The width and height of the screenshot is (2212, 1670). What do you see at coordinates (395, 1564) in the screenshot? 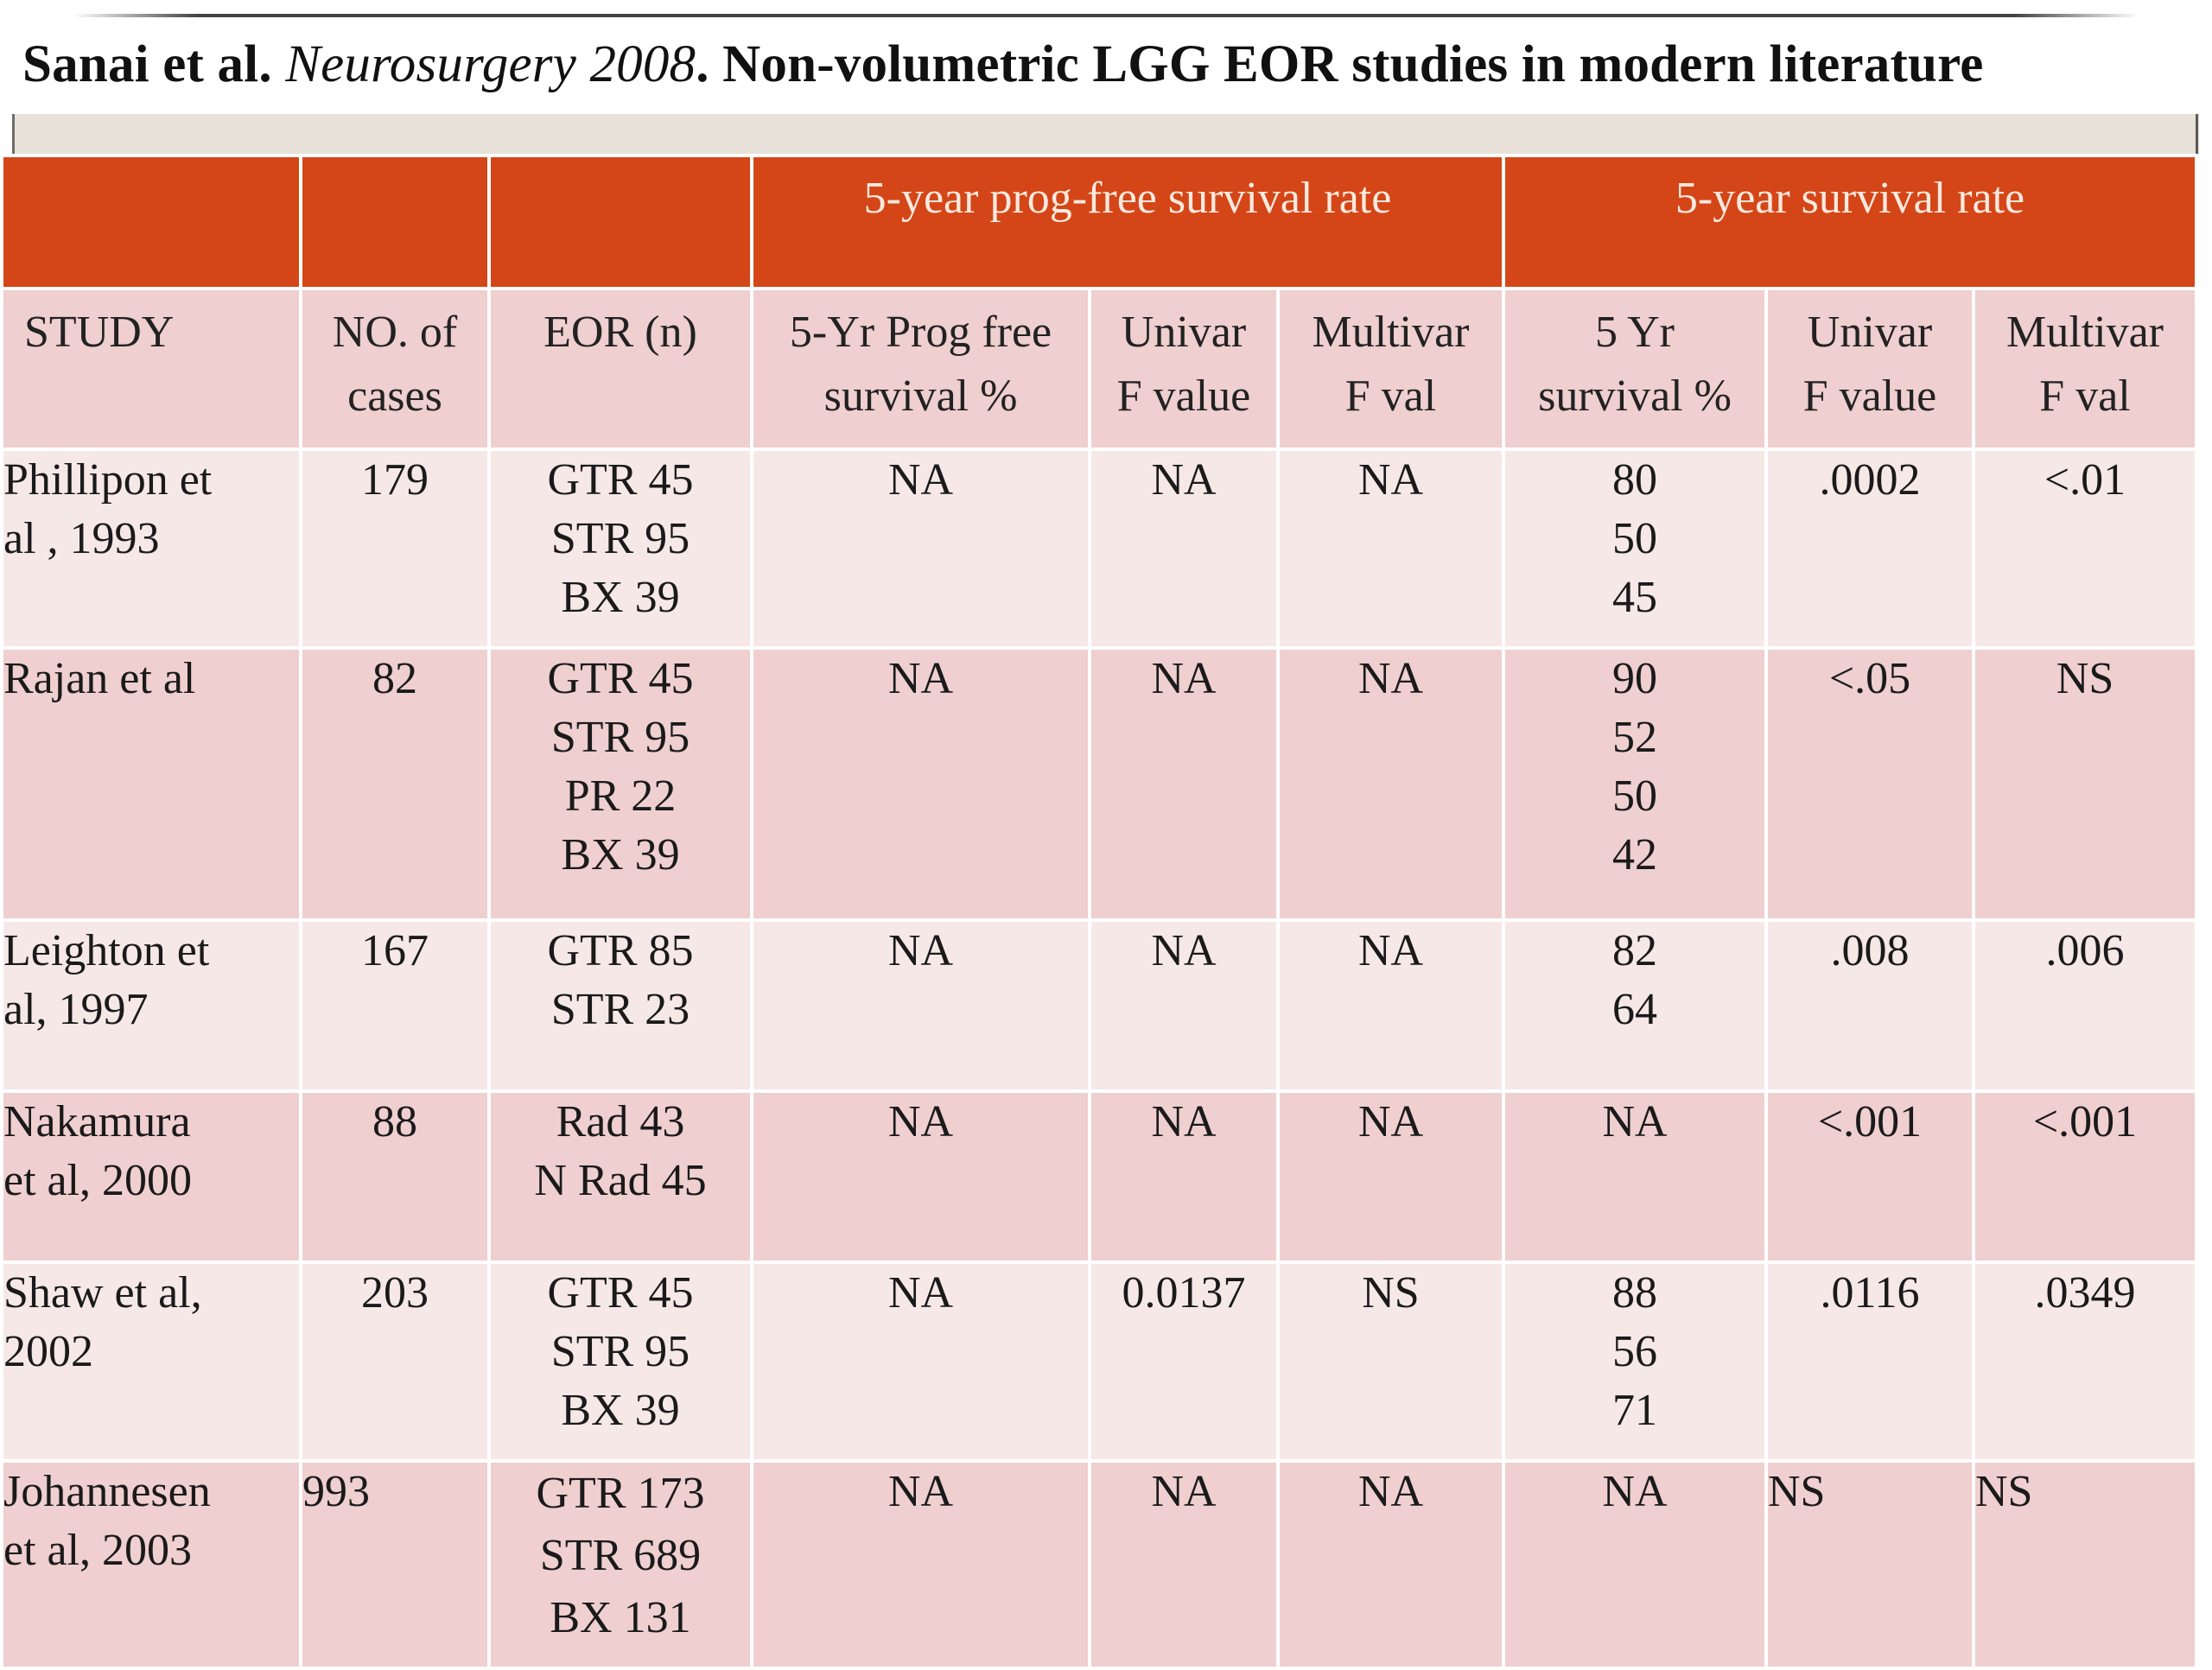
I see `cell-cases: 993` at bounding box center [395, 1564].